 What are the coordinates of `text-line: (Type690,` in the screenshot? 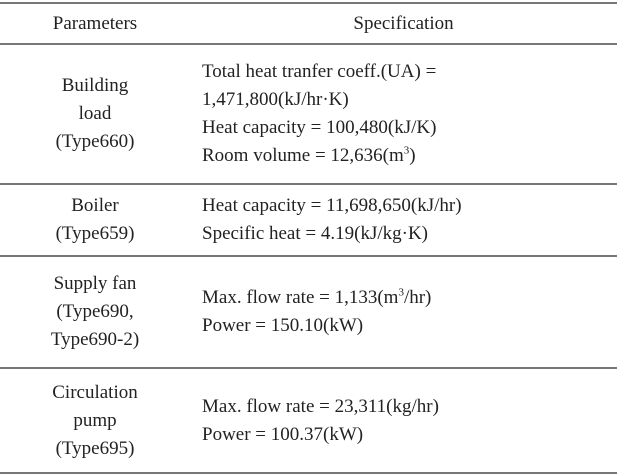 It's located at (95, 311).